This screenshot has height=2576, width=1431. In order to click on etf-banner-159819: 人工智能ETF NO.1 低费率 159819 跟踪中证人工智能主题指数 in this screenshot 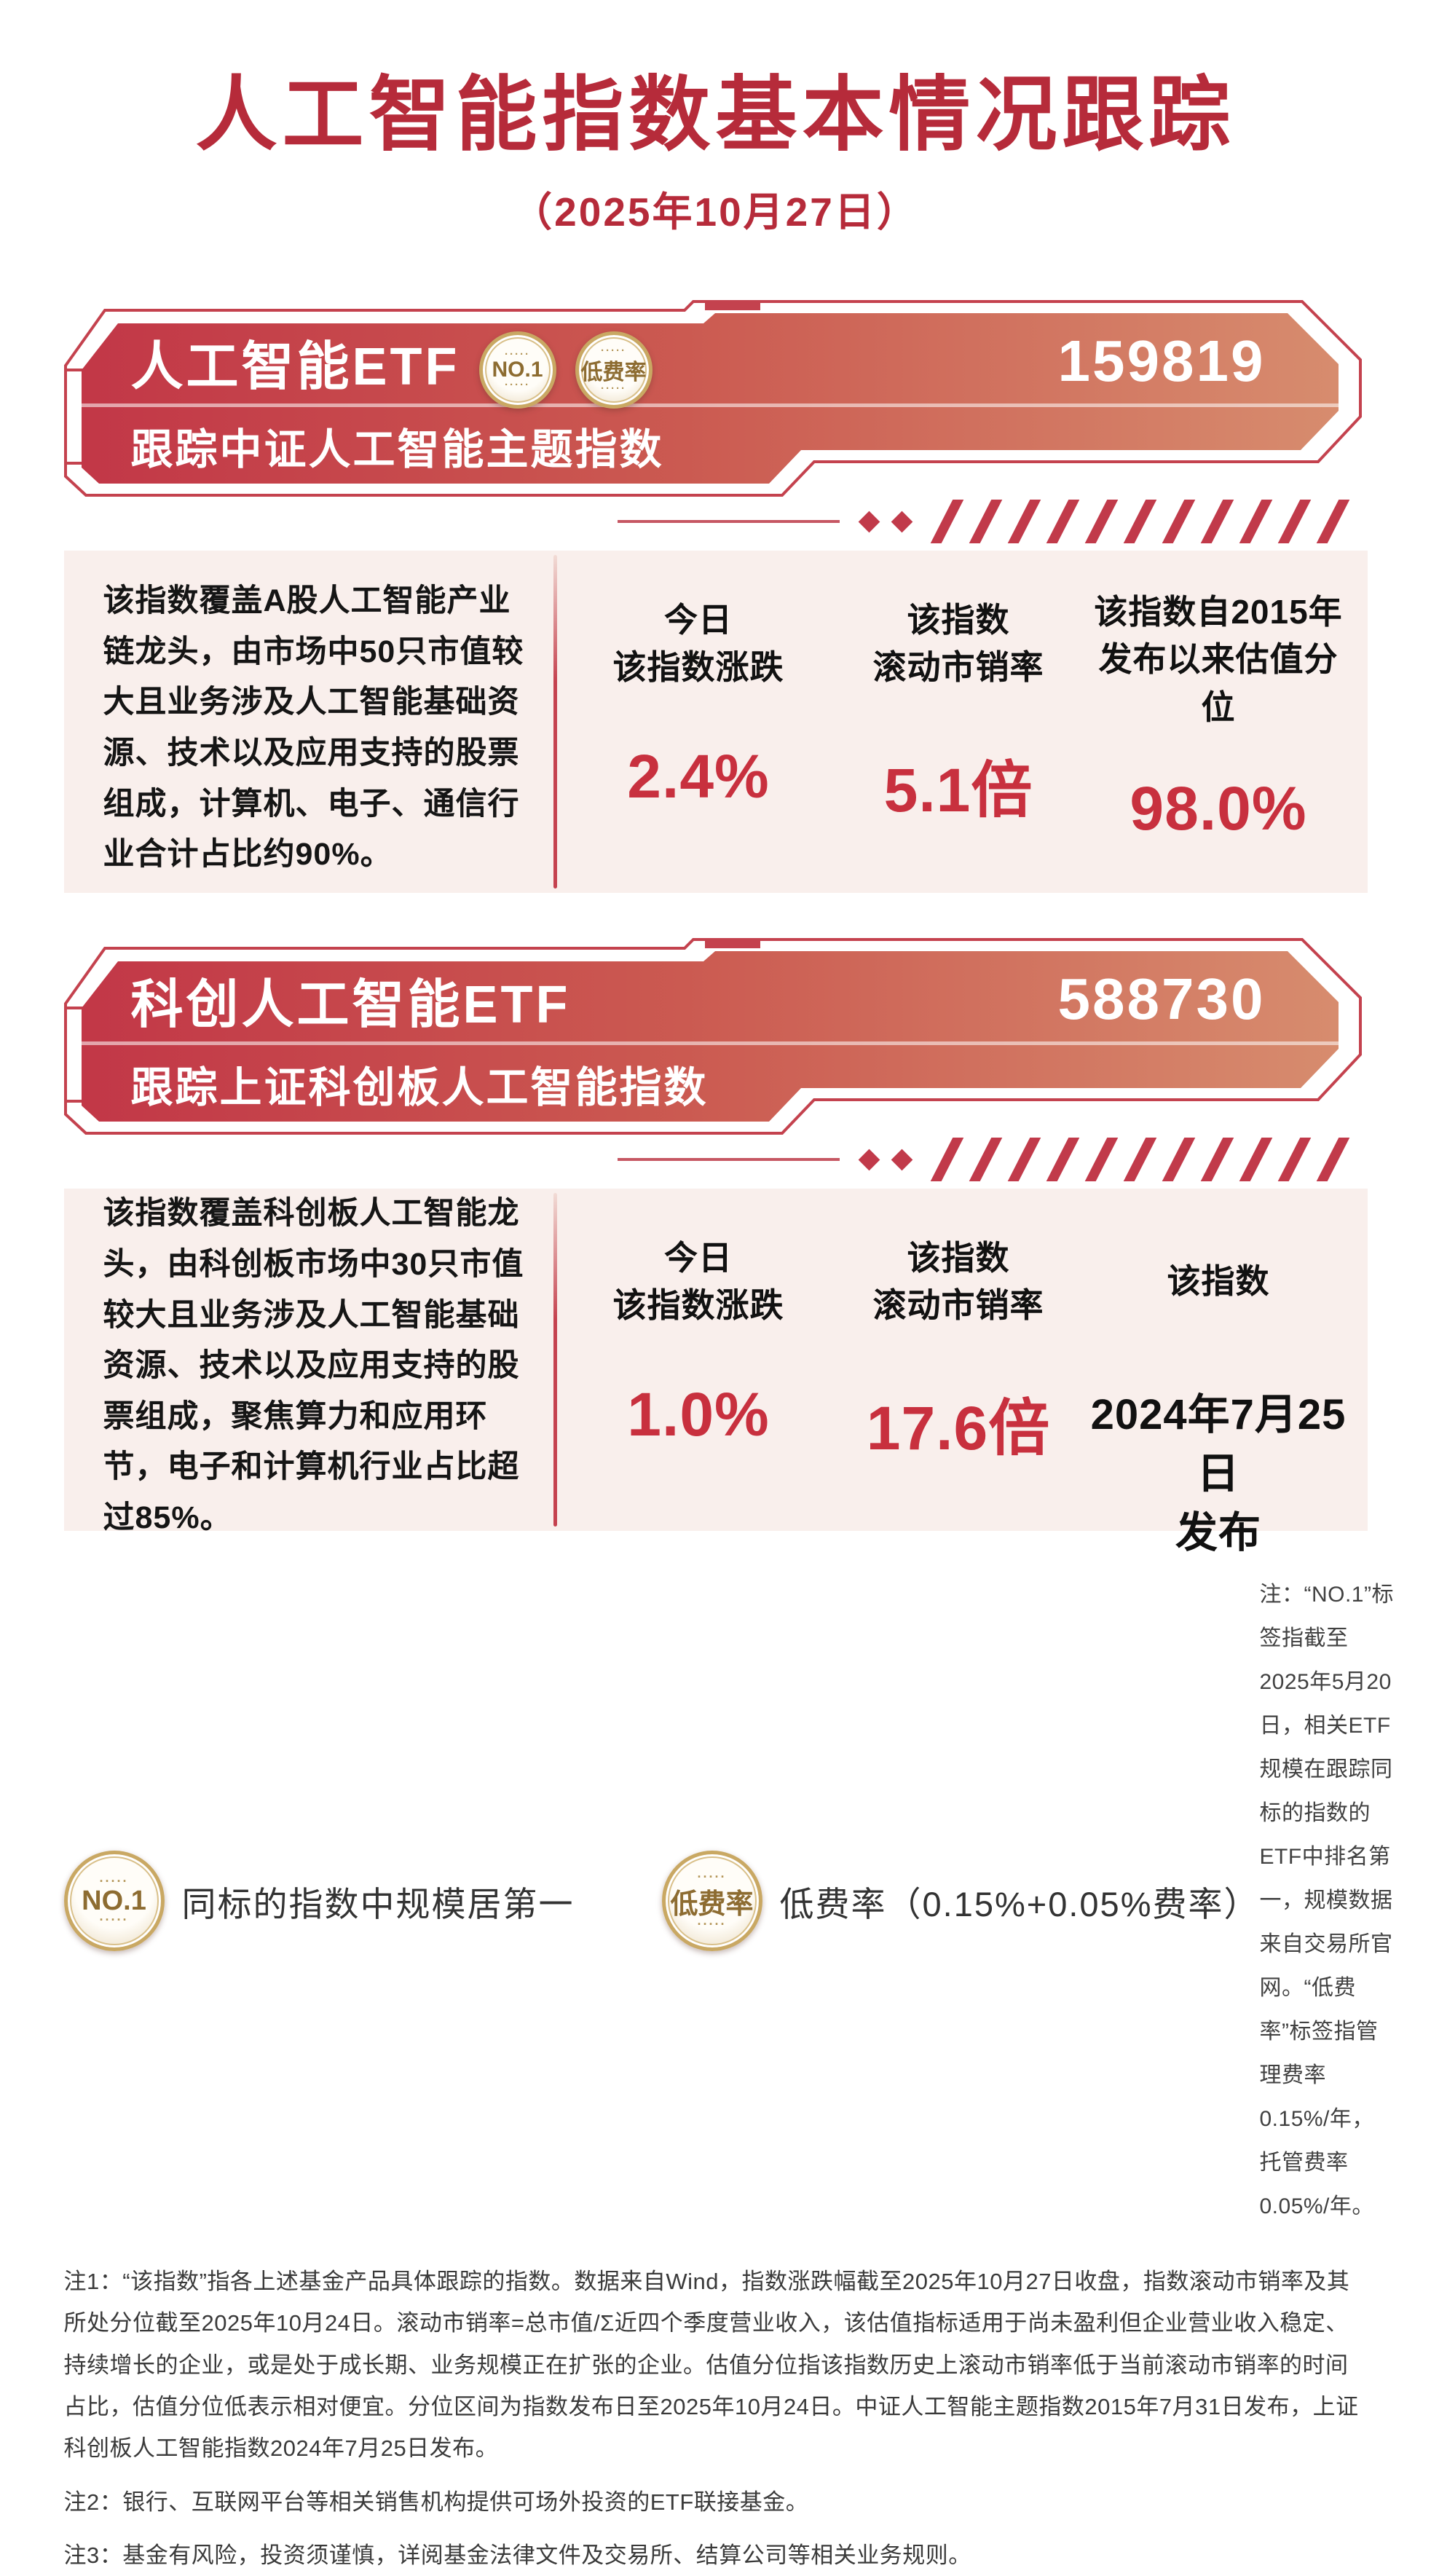, I will do `click(715, 422)`.